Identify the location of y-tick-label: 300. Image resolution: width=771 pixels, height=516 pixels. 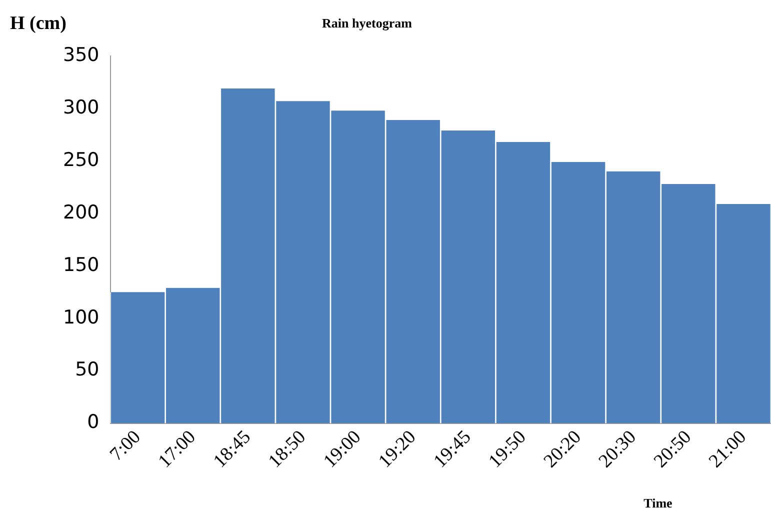
(81, 107).